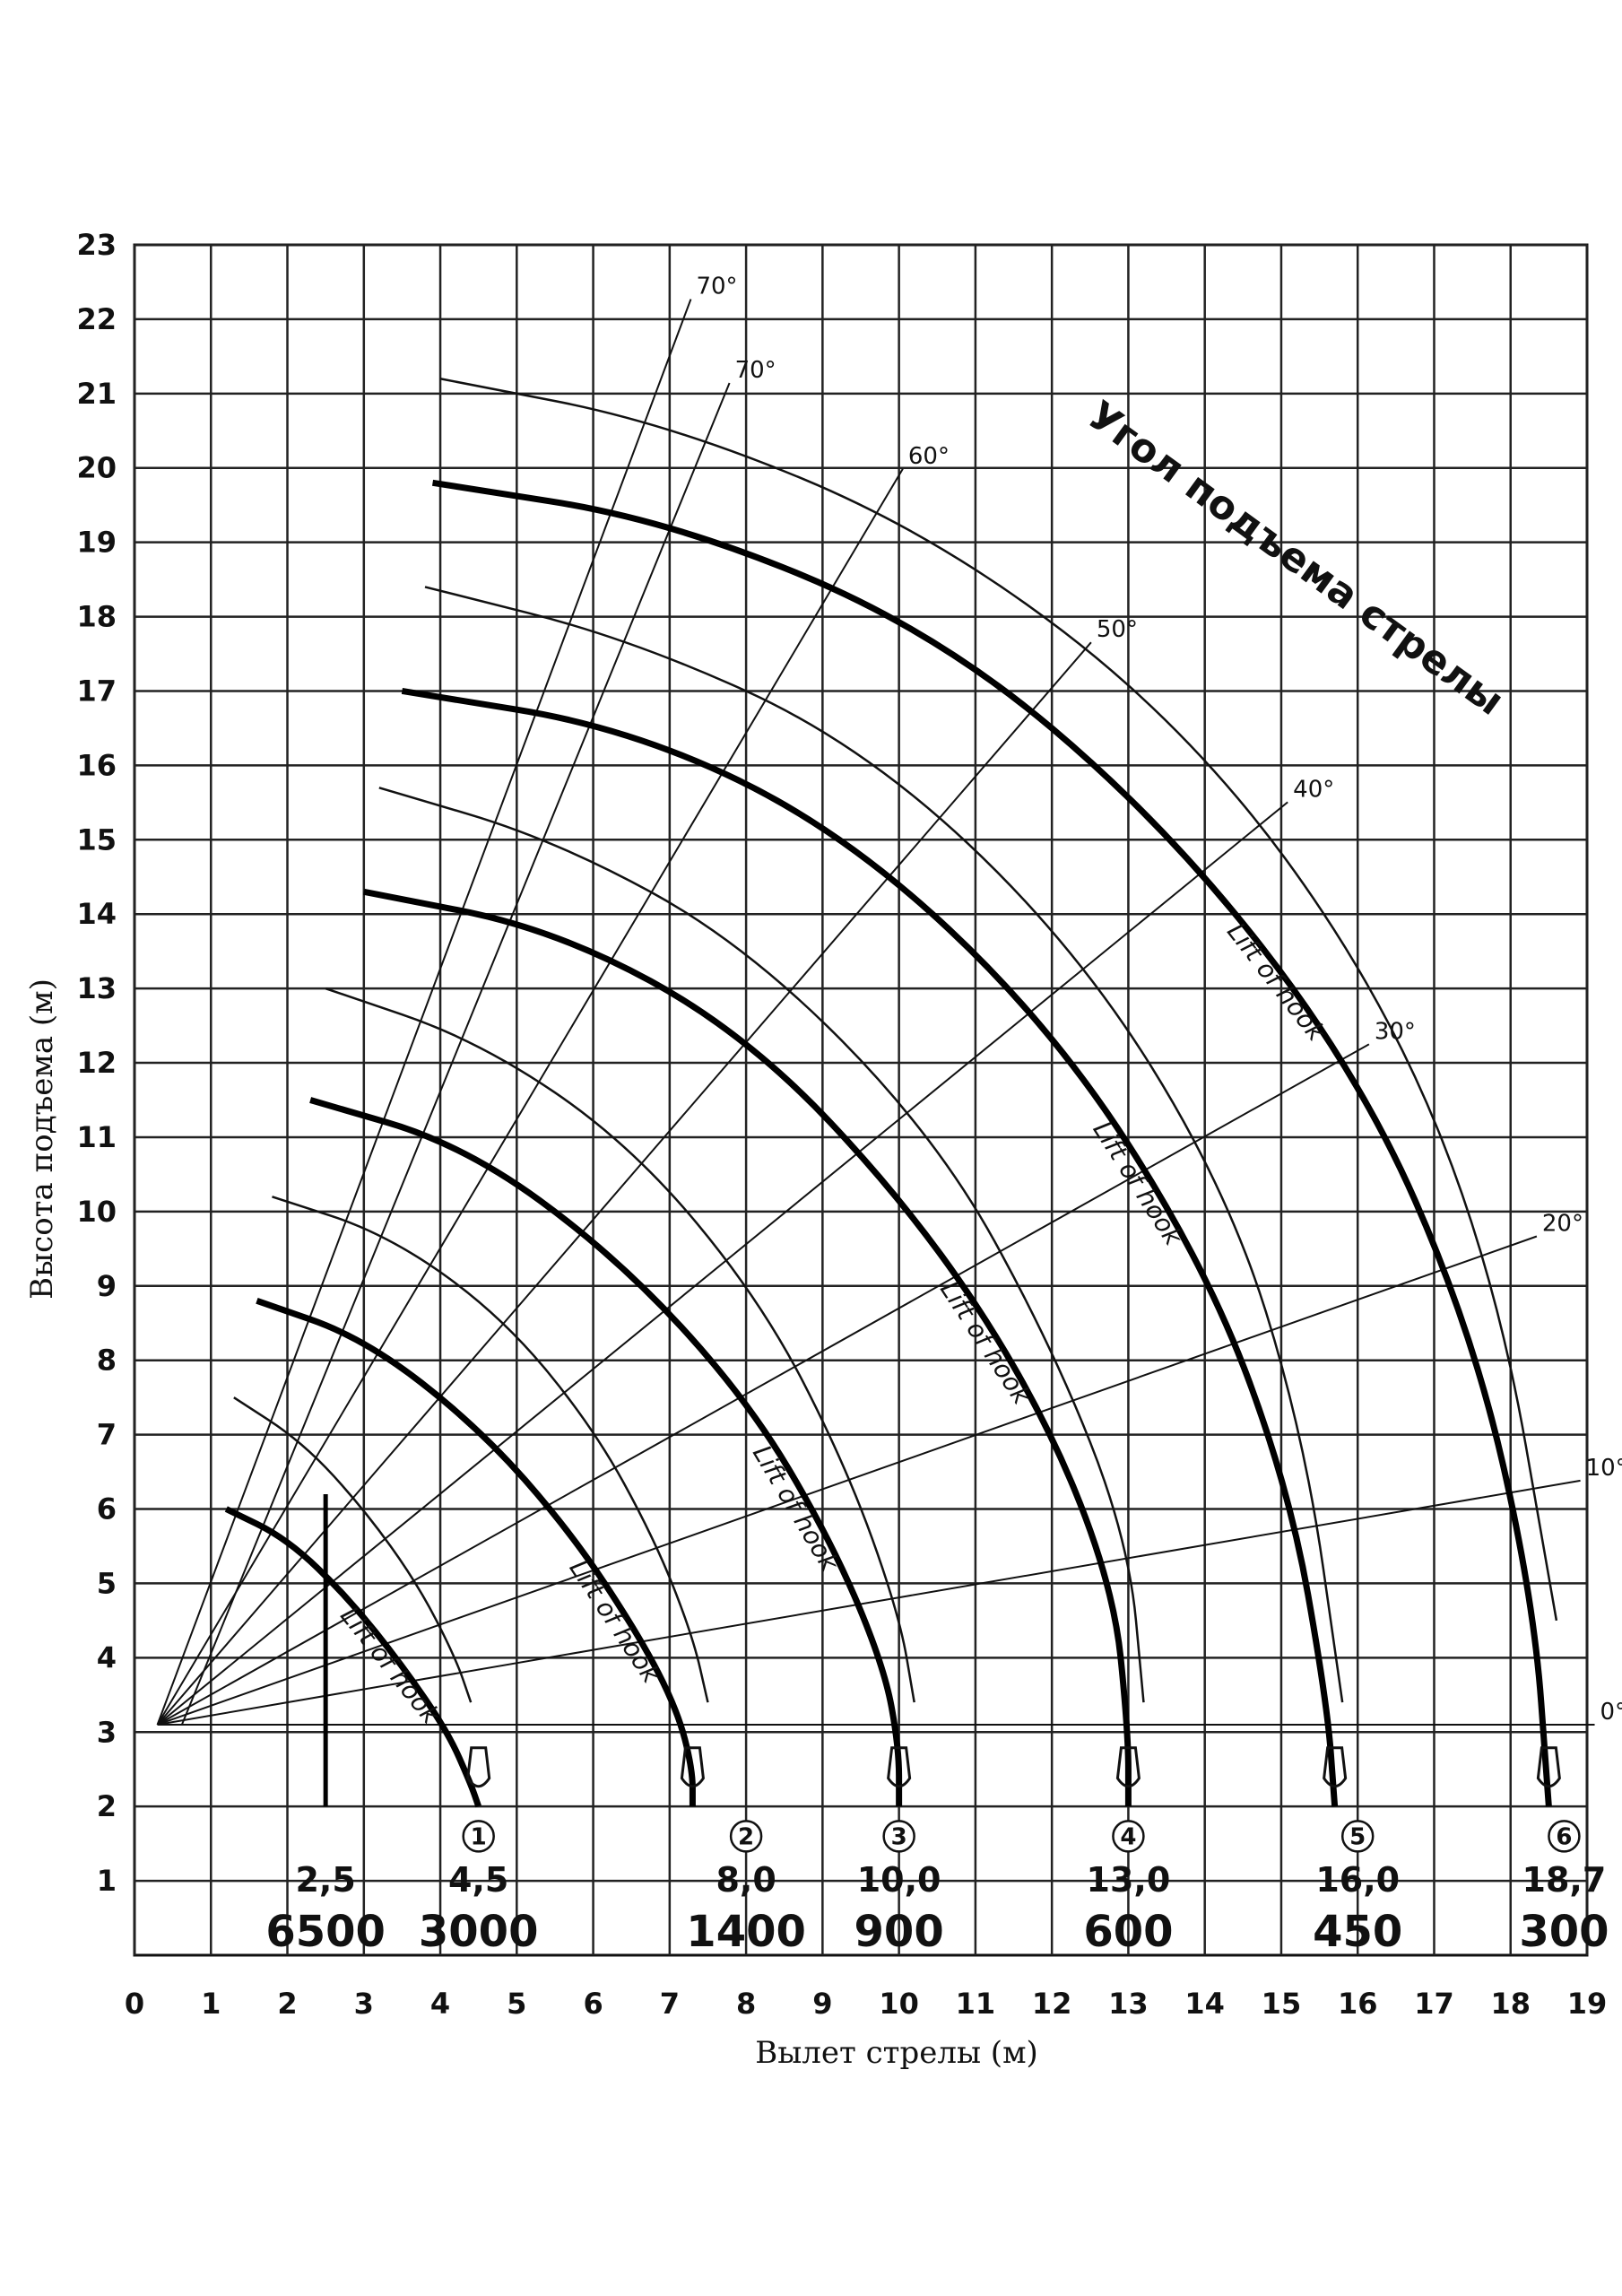 The height and width of the screenshot is (2296, 1622). I want to click on y-tick-label: 10, so click(96, 1212).